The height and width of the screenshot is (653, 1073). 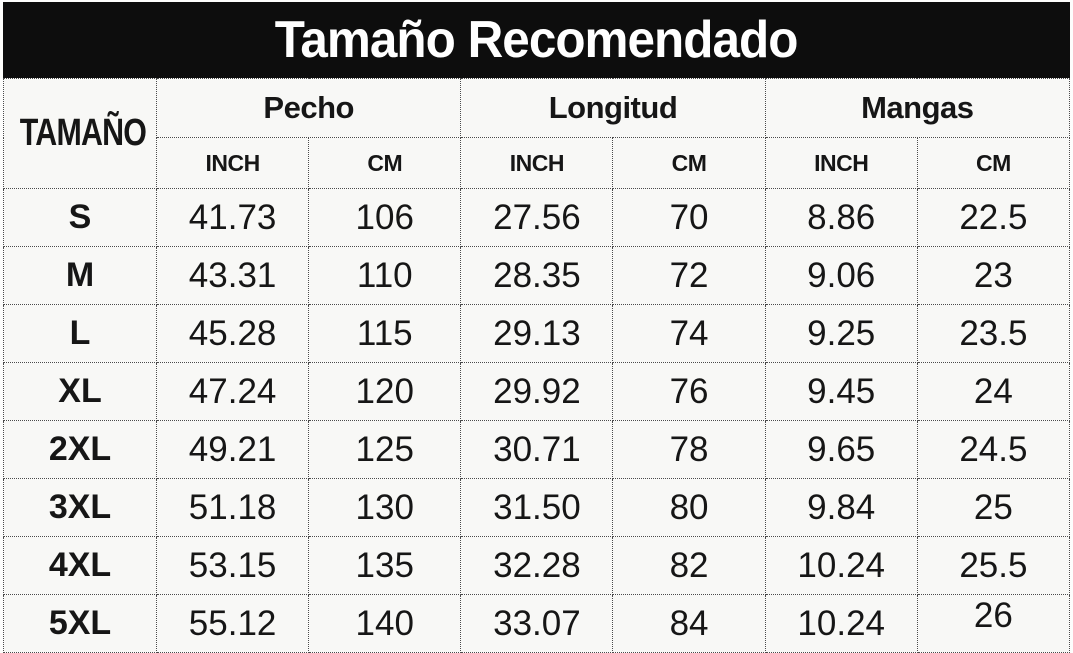 I want to click on value-cell: 47.24, so click(x=233, y=391).